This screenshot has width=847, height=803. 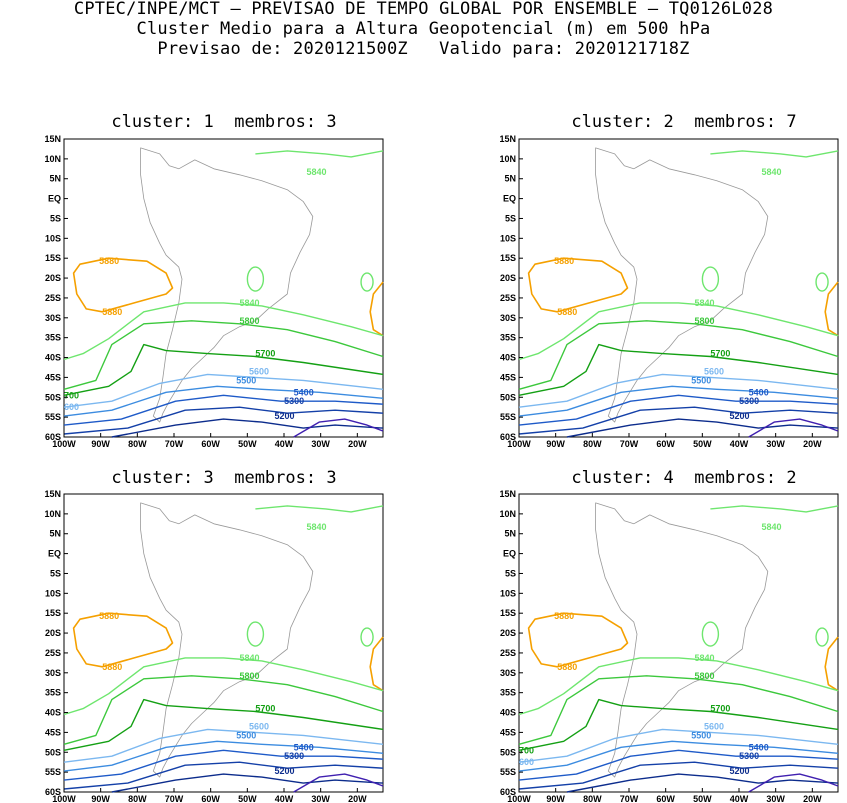 I want to click on contour-label-l5200: 5200, so click(x=740, y=416).